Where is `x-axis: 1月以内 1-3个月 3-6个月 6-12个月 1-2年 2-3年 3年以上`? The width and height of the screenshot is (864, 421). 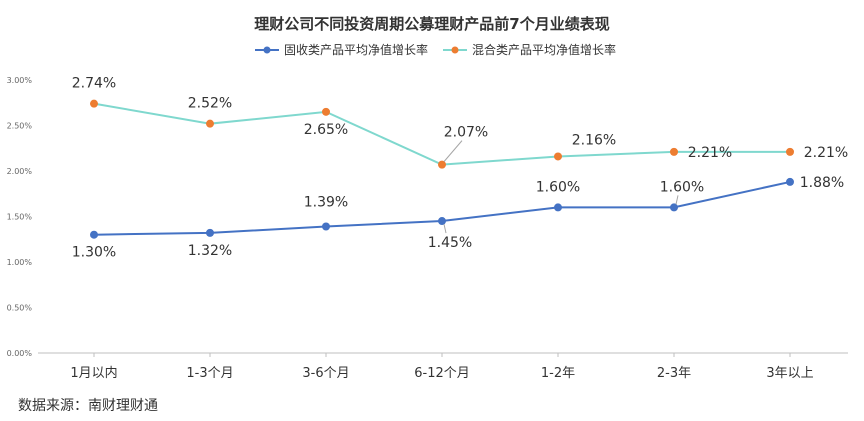 x-axis: 1月以内 1-3个月 3-6个月 6-12个月 1-2年 2-3年 3年以上 is located at coordinates (443, 366).